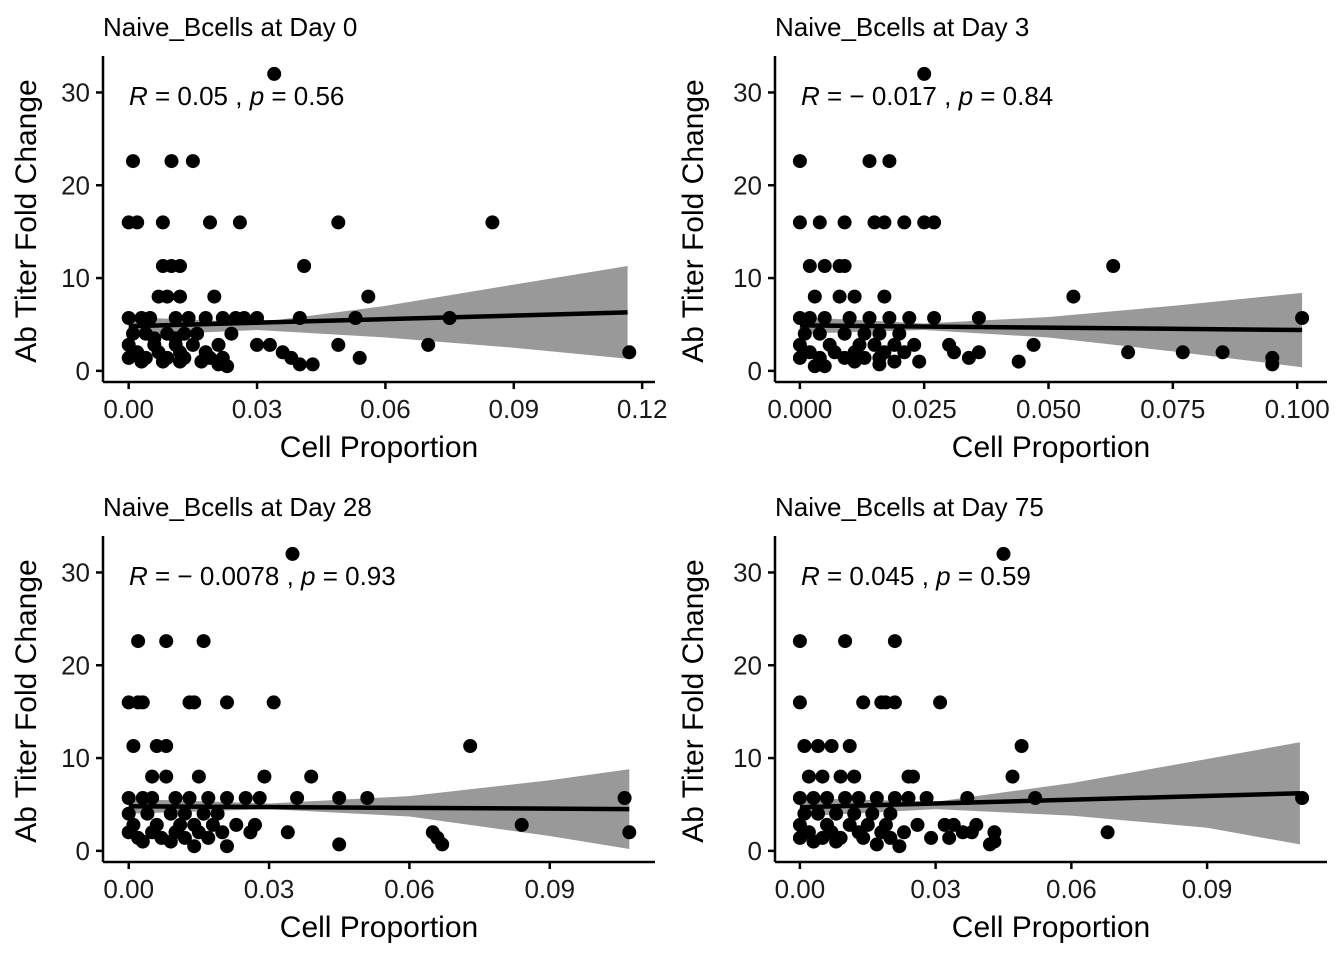 Image resolution: width=1344 pixels, height=960 pixels. I want to click on x-tick-label: 0.025, so click(924, 409).